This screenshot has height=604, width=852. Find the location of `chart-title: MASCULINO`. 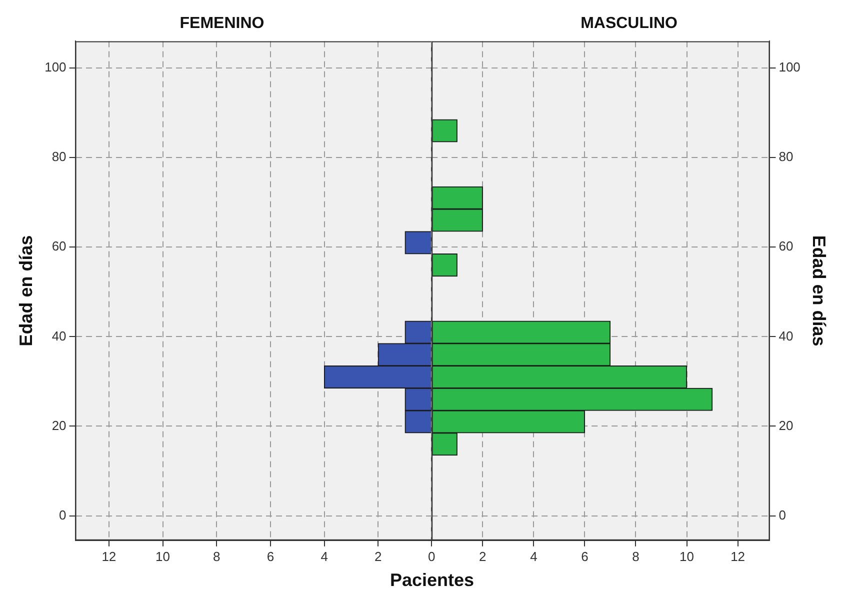

chart-title: MASCULINO is located at coordinates (629, 23).